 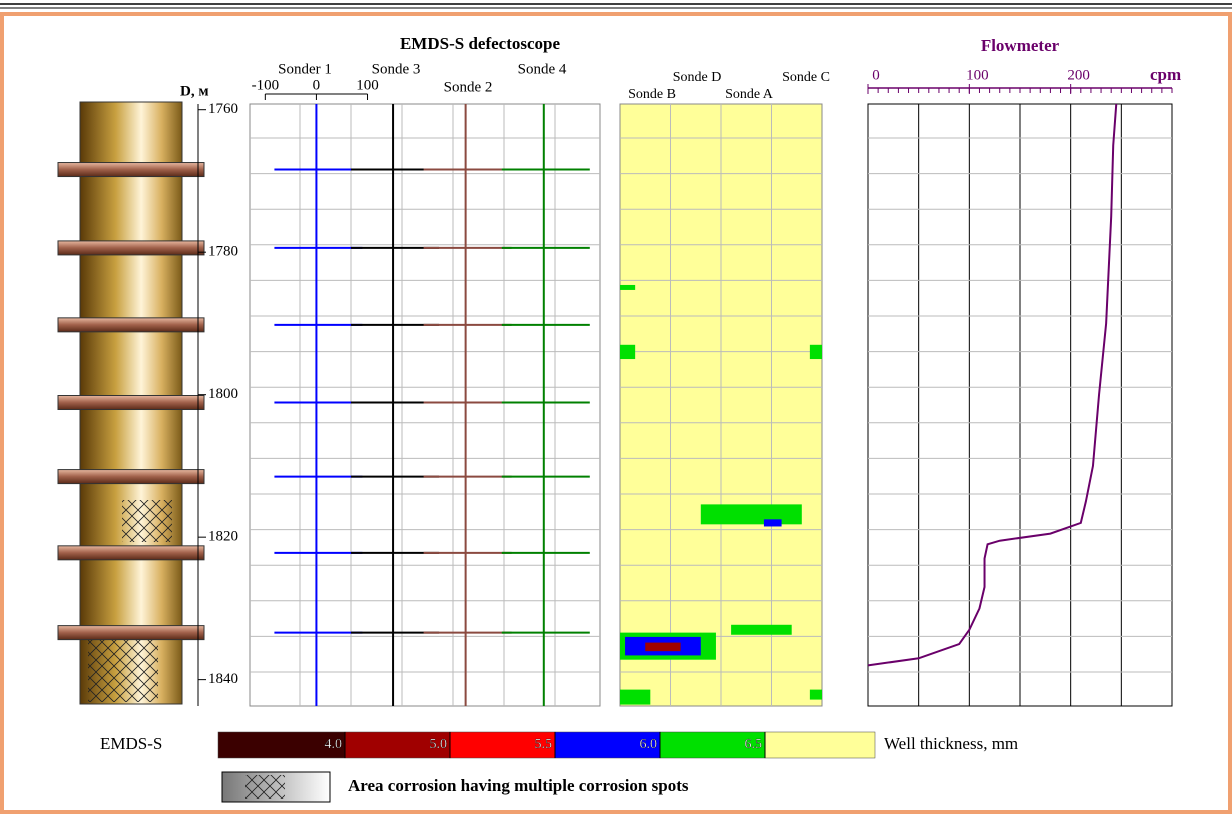 I want to click on lane-label: Sonde B, so click(x=652, y=94).